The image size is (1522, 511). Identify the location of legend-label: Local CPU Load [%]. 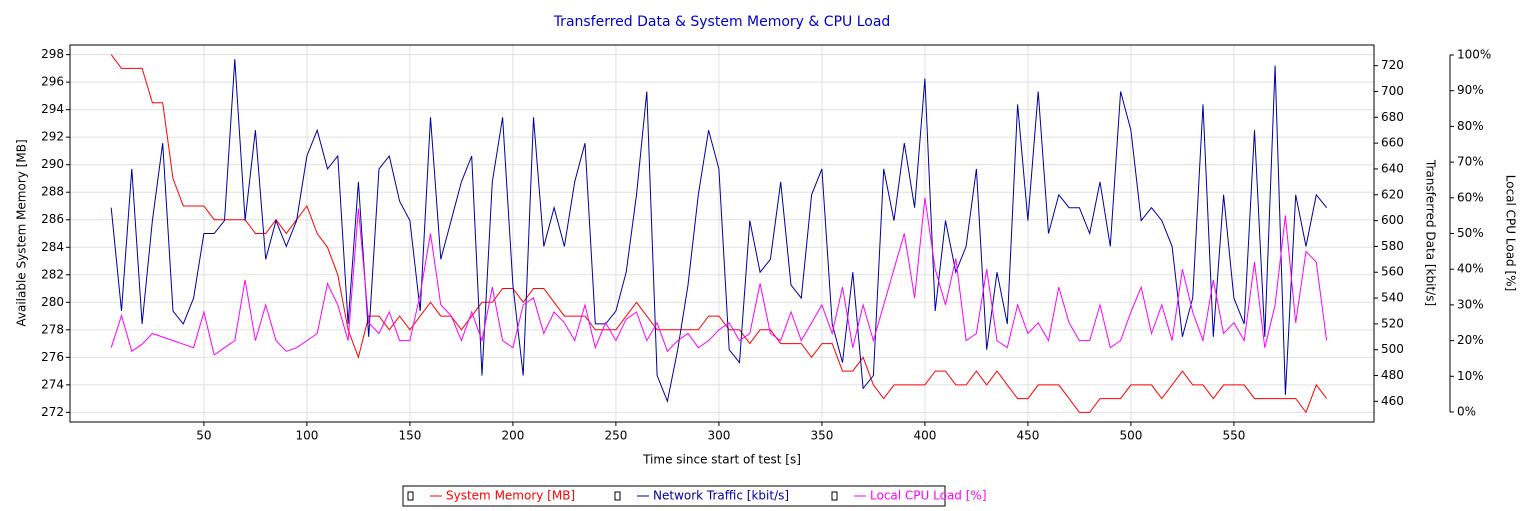
(928, 496).